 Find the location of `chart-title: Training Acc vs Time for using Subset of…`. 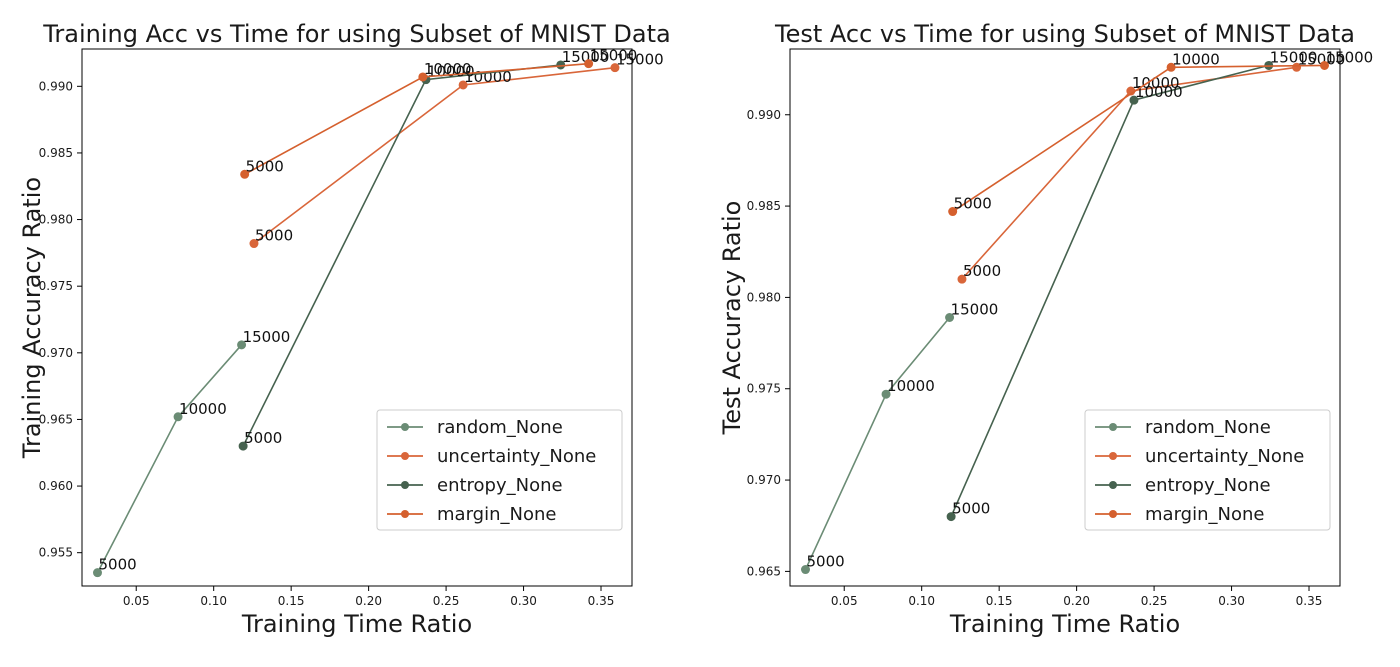

chart-title: Training Acc vs Time for using Subset of… is located at coordinates (356, 34).